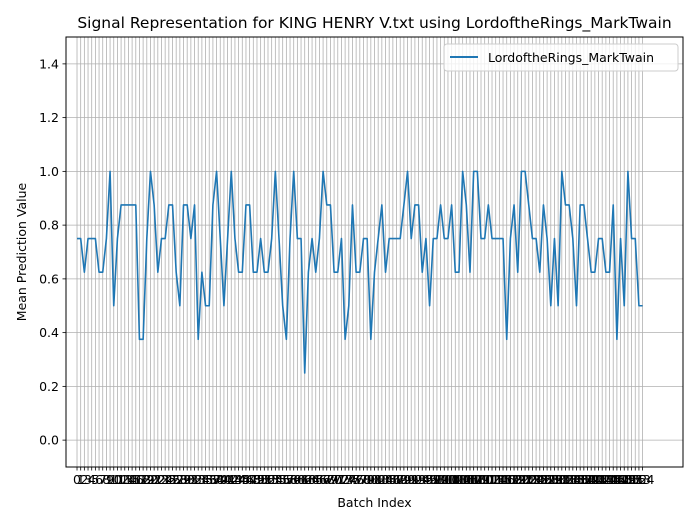 The width and height of the screenshot is (700, 525). I want to click on x-tick-label: 55, so click(279, 479).